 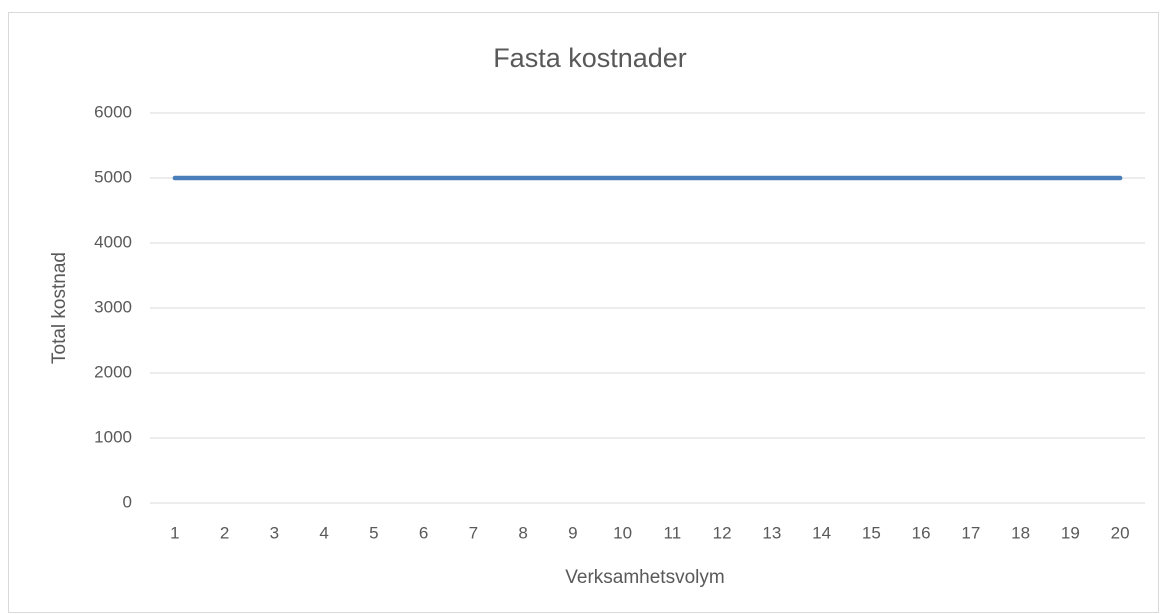 What do you see at coordinates (590, 58) in the screenshot?
I see `chart-title: Fasta kostnader` at bounding box center [590, 58].